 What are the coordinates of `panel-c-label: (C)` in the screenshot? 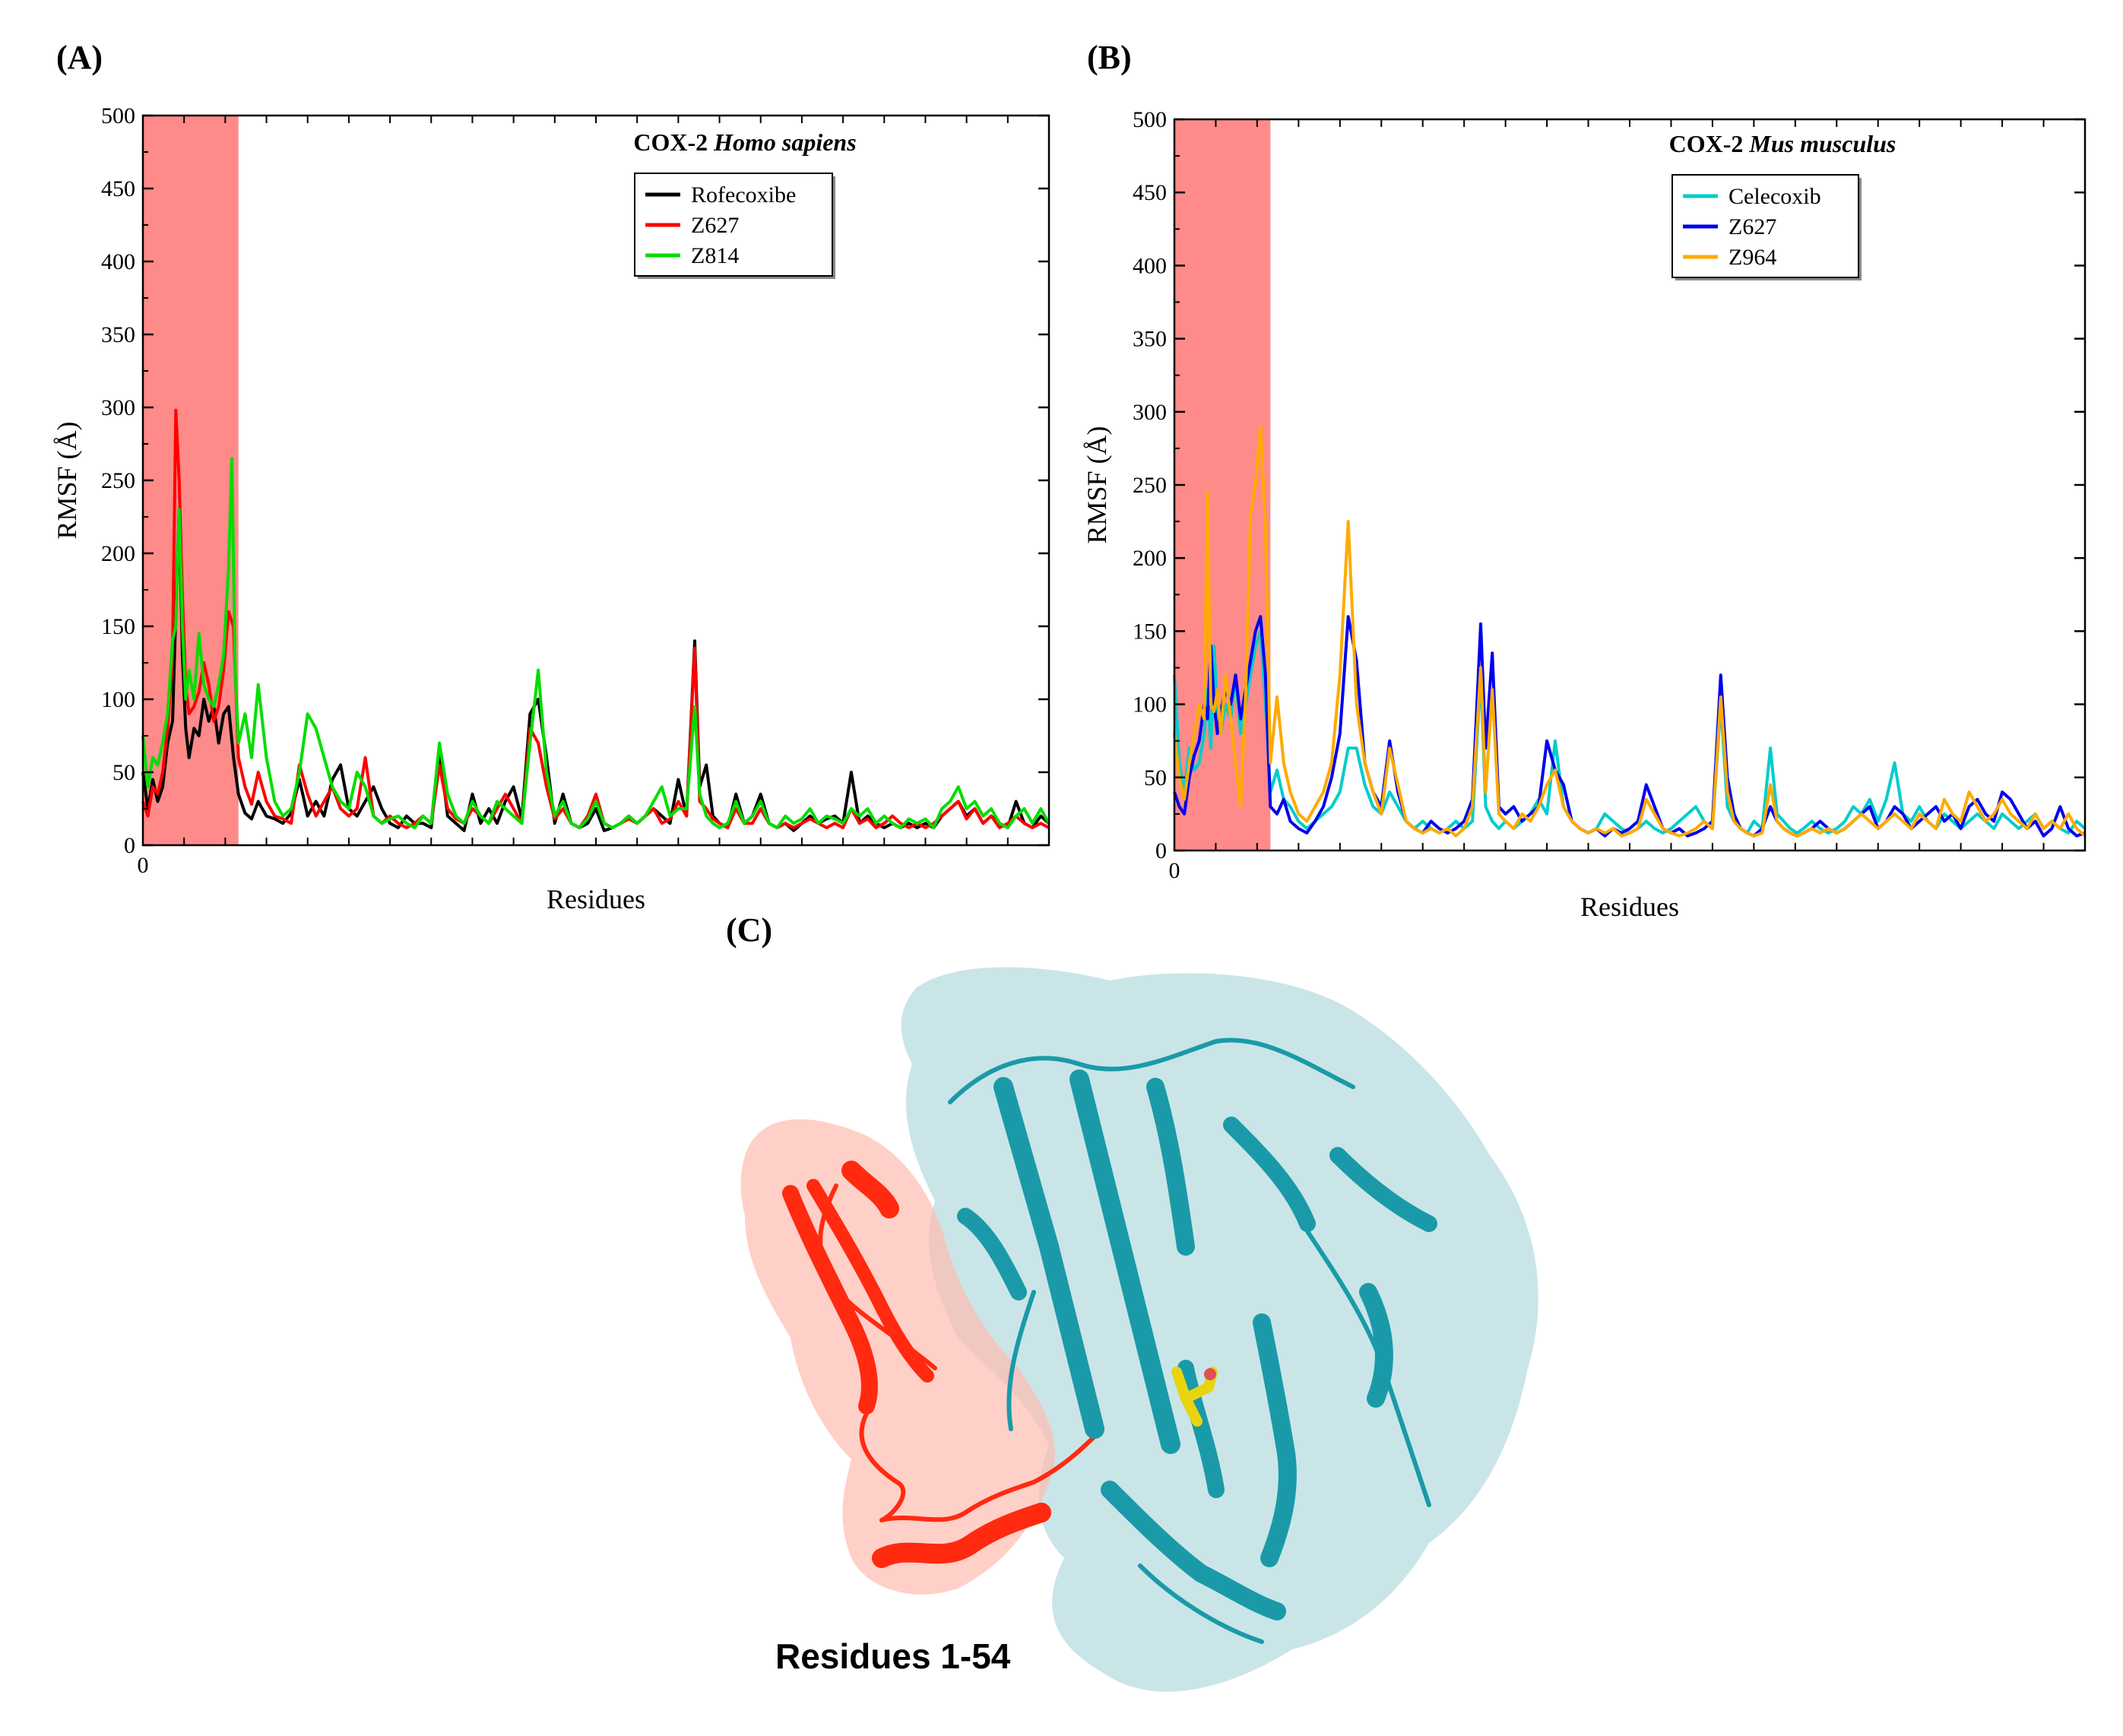 It's located at (749, 930).